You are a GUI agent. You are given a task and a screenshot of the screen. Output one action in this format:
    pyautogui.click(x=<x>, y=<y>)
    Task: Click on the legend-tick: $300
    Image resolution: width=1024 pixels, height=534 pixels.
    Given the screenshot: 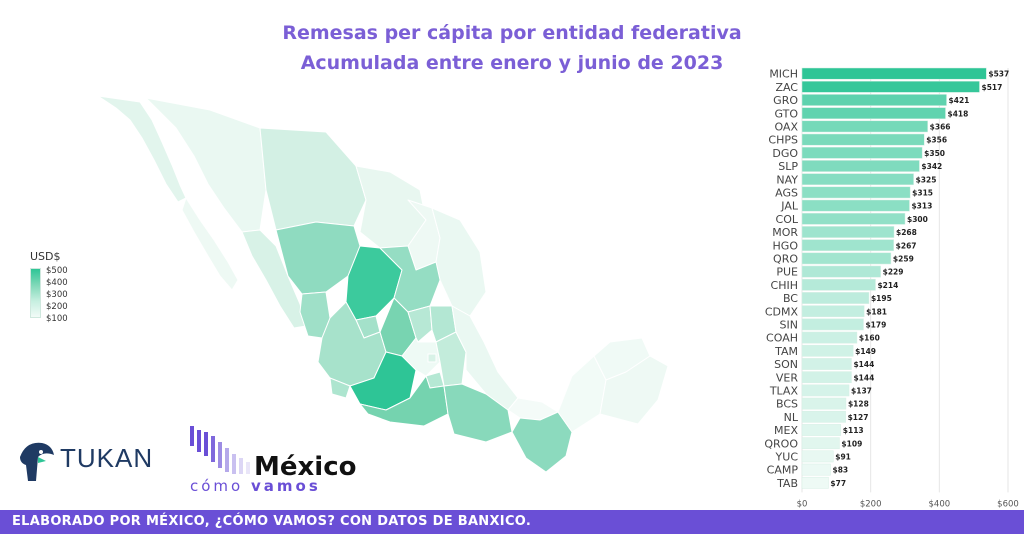 What is the action you would take?
    pyautogui.click(x=57, y=295)
    